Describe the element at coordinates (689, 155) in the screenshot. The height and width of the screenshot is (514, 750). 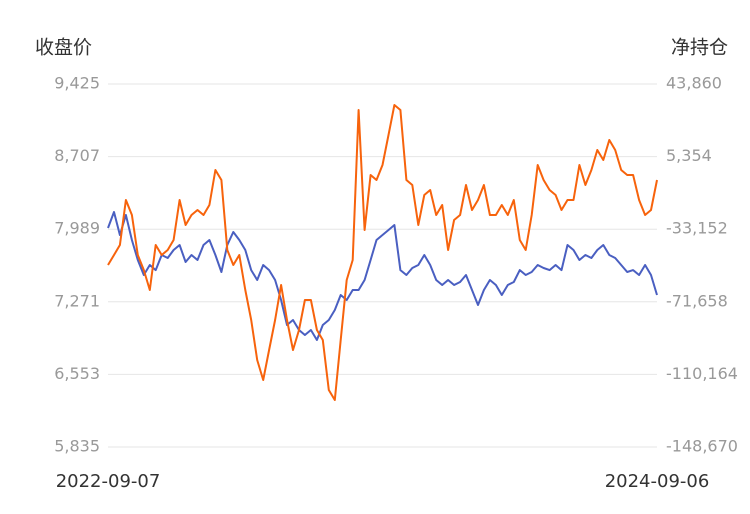
I see `y2-tick-label: 5,354` at that location.